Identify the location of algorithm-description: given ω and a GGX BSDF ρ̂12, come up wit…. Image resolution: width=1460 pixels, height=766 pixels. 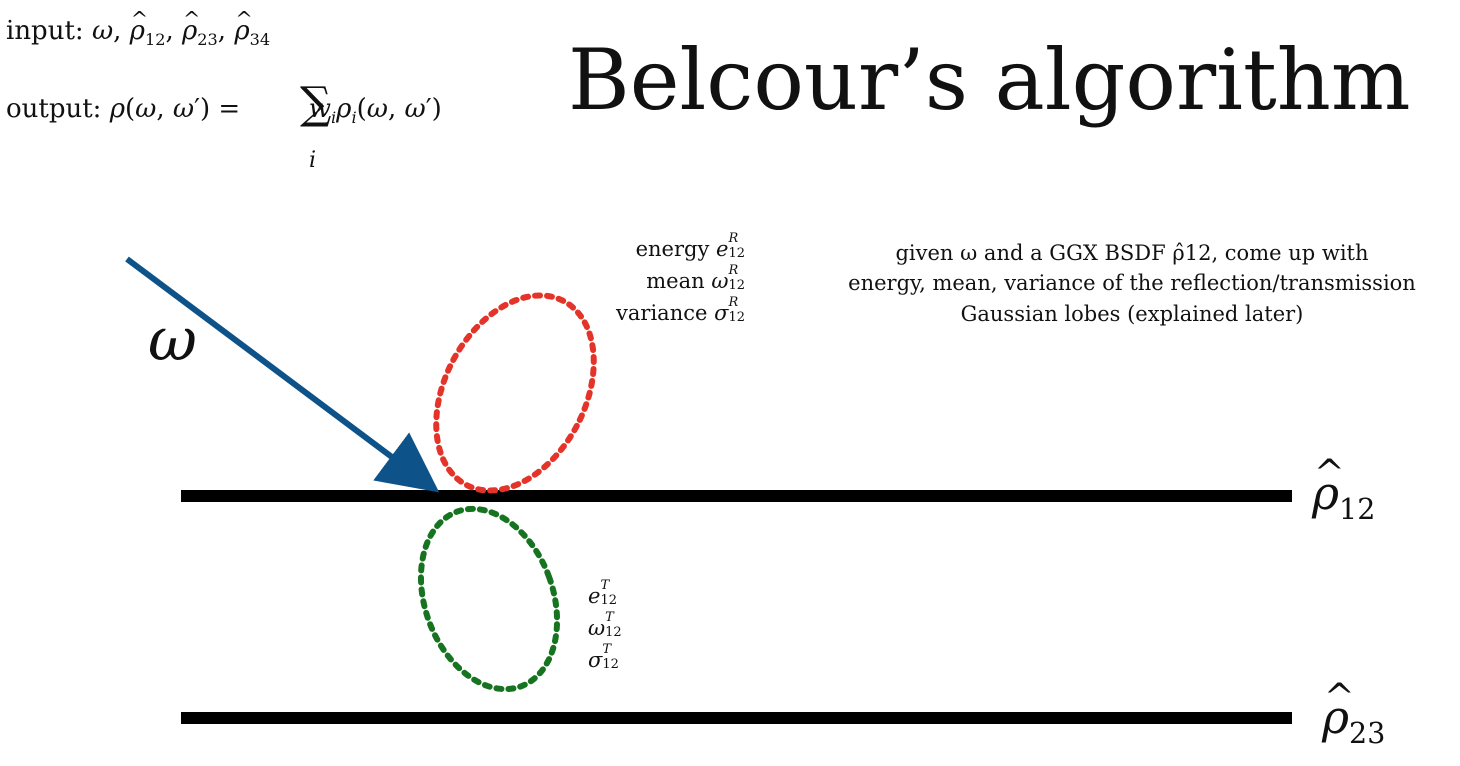
(1132, 283).